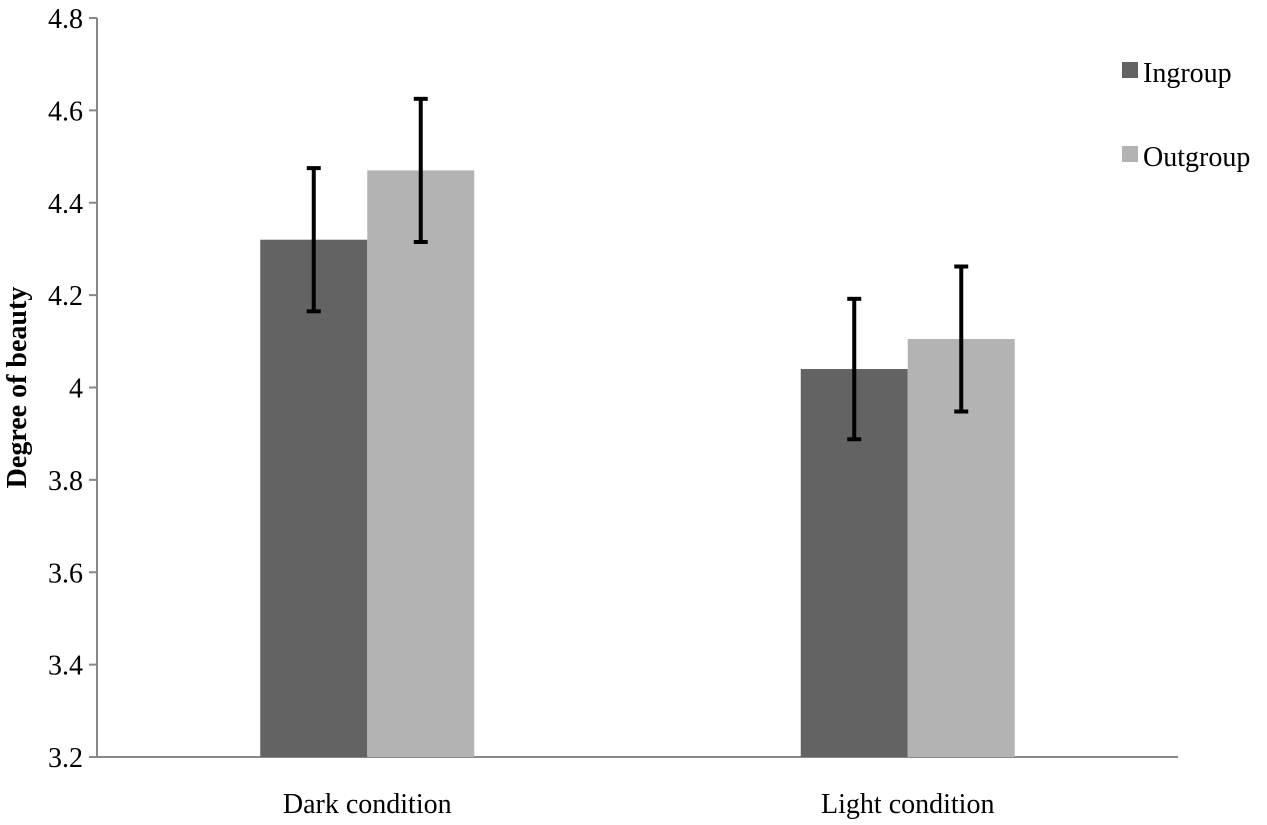  I want to click on legend-swatch-ingroup, so click(1130, 70).